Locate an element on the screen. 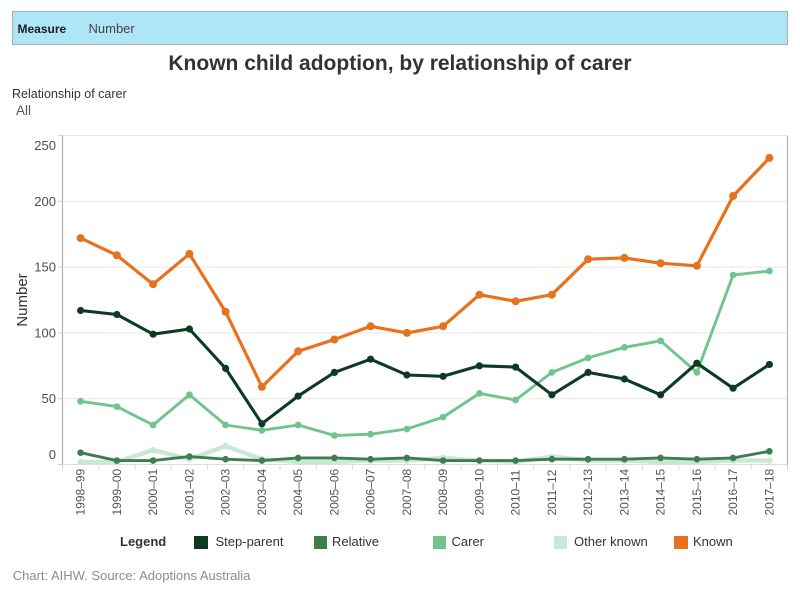 This screenshot has width=800, height=605. svg-text: 2002–03 is located at coordinates (226, 491).